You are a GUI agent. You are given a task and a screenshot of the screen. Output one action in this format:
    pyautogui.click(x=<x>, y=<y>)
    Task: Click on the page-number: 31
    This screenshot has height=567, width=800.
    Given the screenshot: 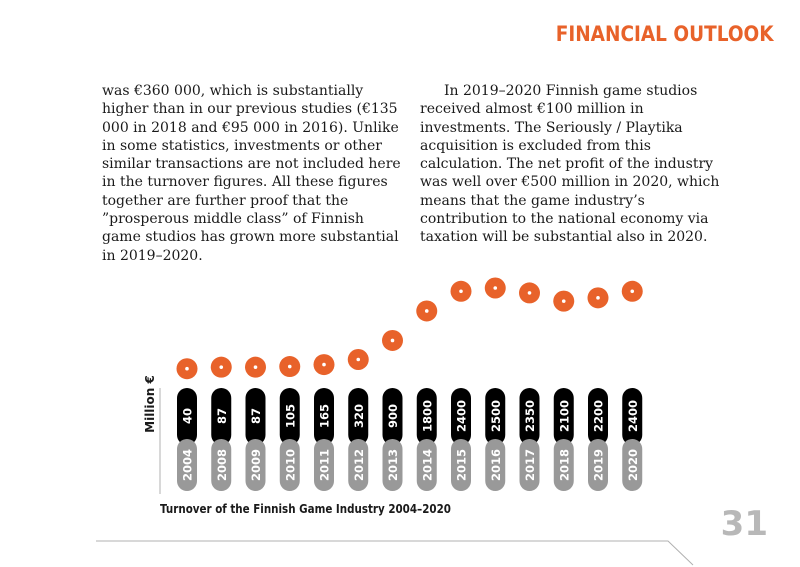 What is the action you would take?
    pyautogui.click(x=744, y=524)
    